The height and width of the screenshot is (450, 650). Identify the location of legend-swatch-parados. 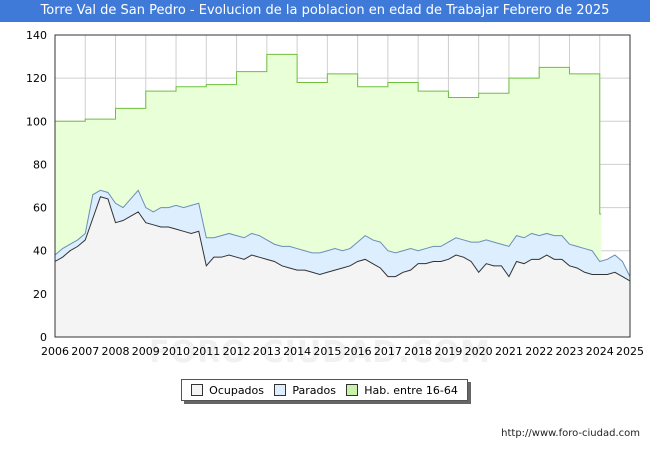
(280, 390).